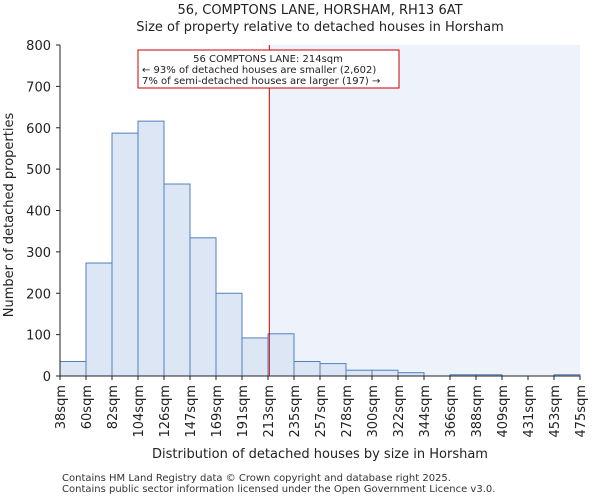 The height and width of the screenshot is (500, 600). What do you see at coordinates (191, 411) in the screenshot?
I see `x-tick-label: 147sqm` at bounding box center [191, 411].